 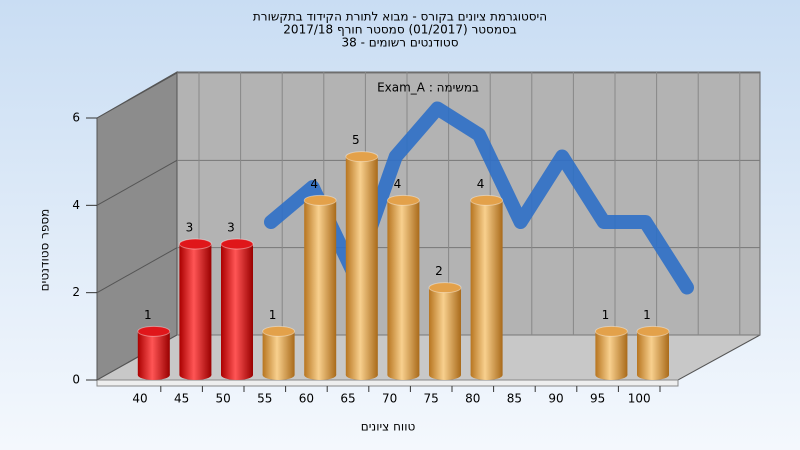 I want to click on y-tick-label: 6, so click(x=76, y=118).